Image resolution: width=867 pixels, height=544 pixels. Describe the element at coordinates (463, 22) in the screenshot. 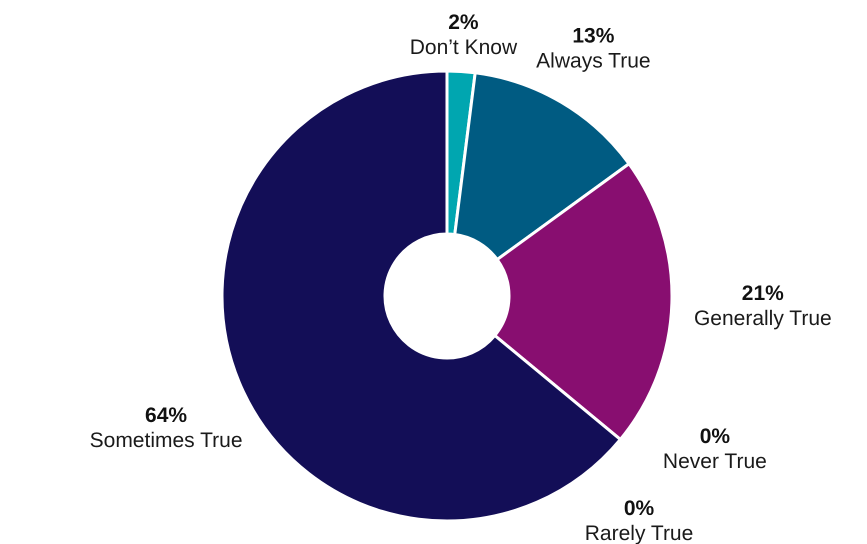

I see `data-label: 2%` at that location.